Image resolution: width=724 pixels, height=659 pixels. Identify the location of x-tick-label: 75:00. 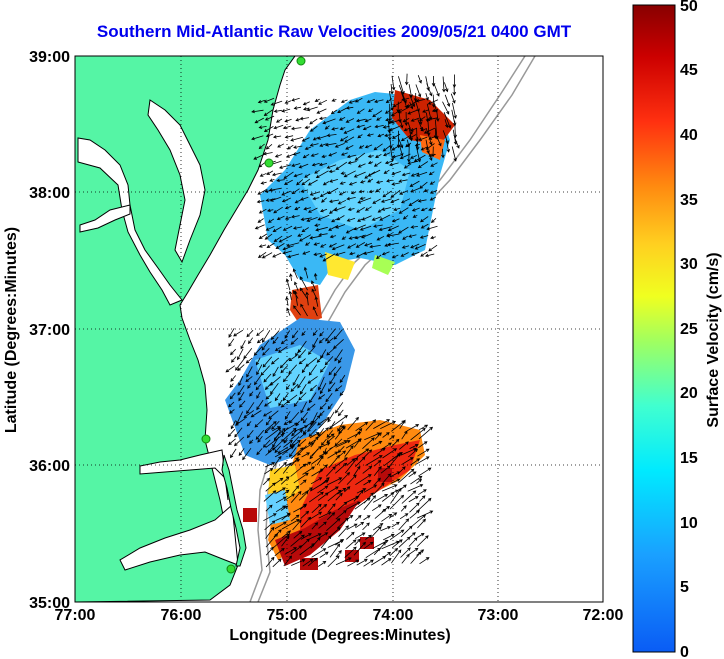
(287, 615).